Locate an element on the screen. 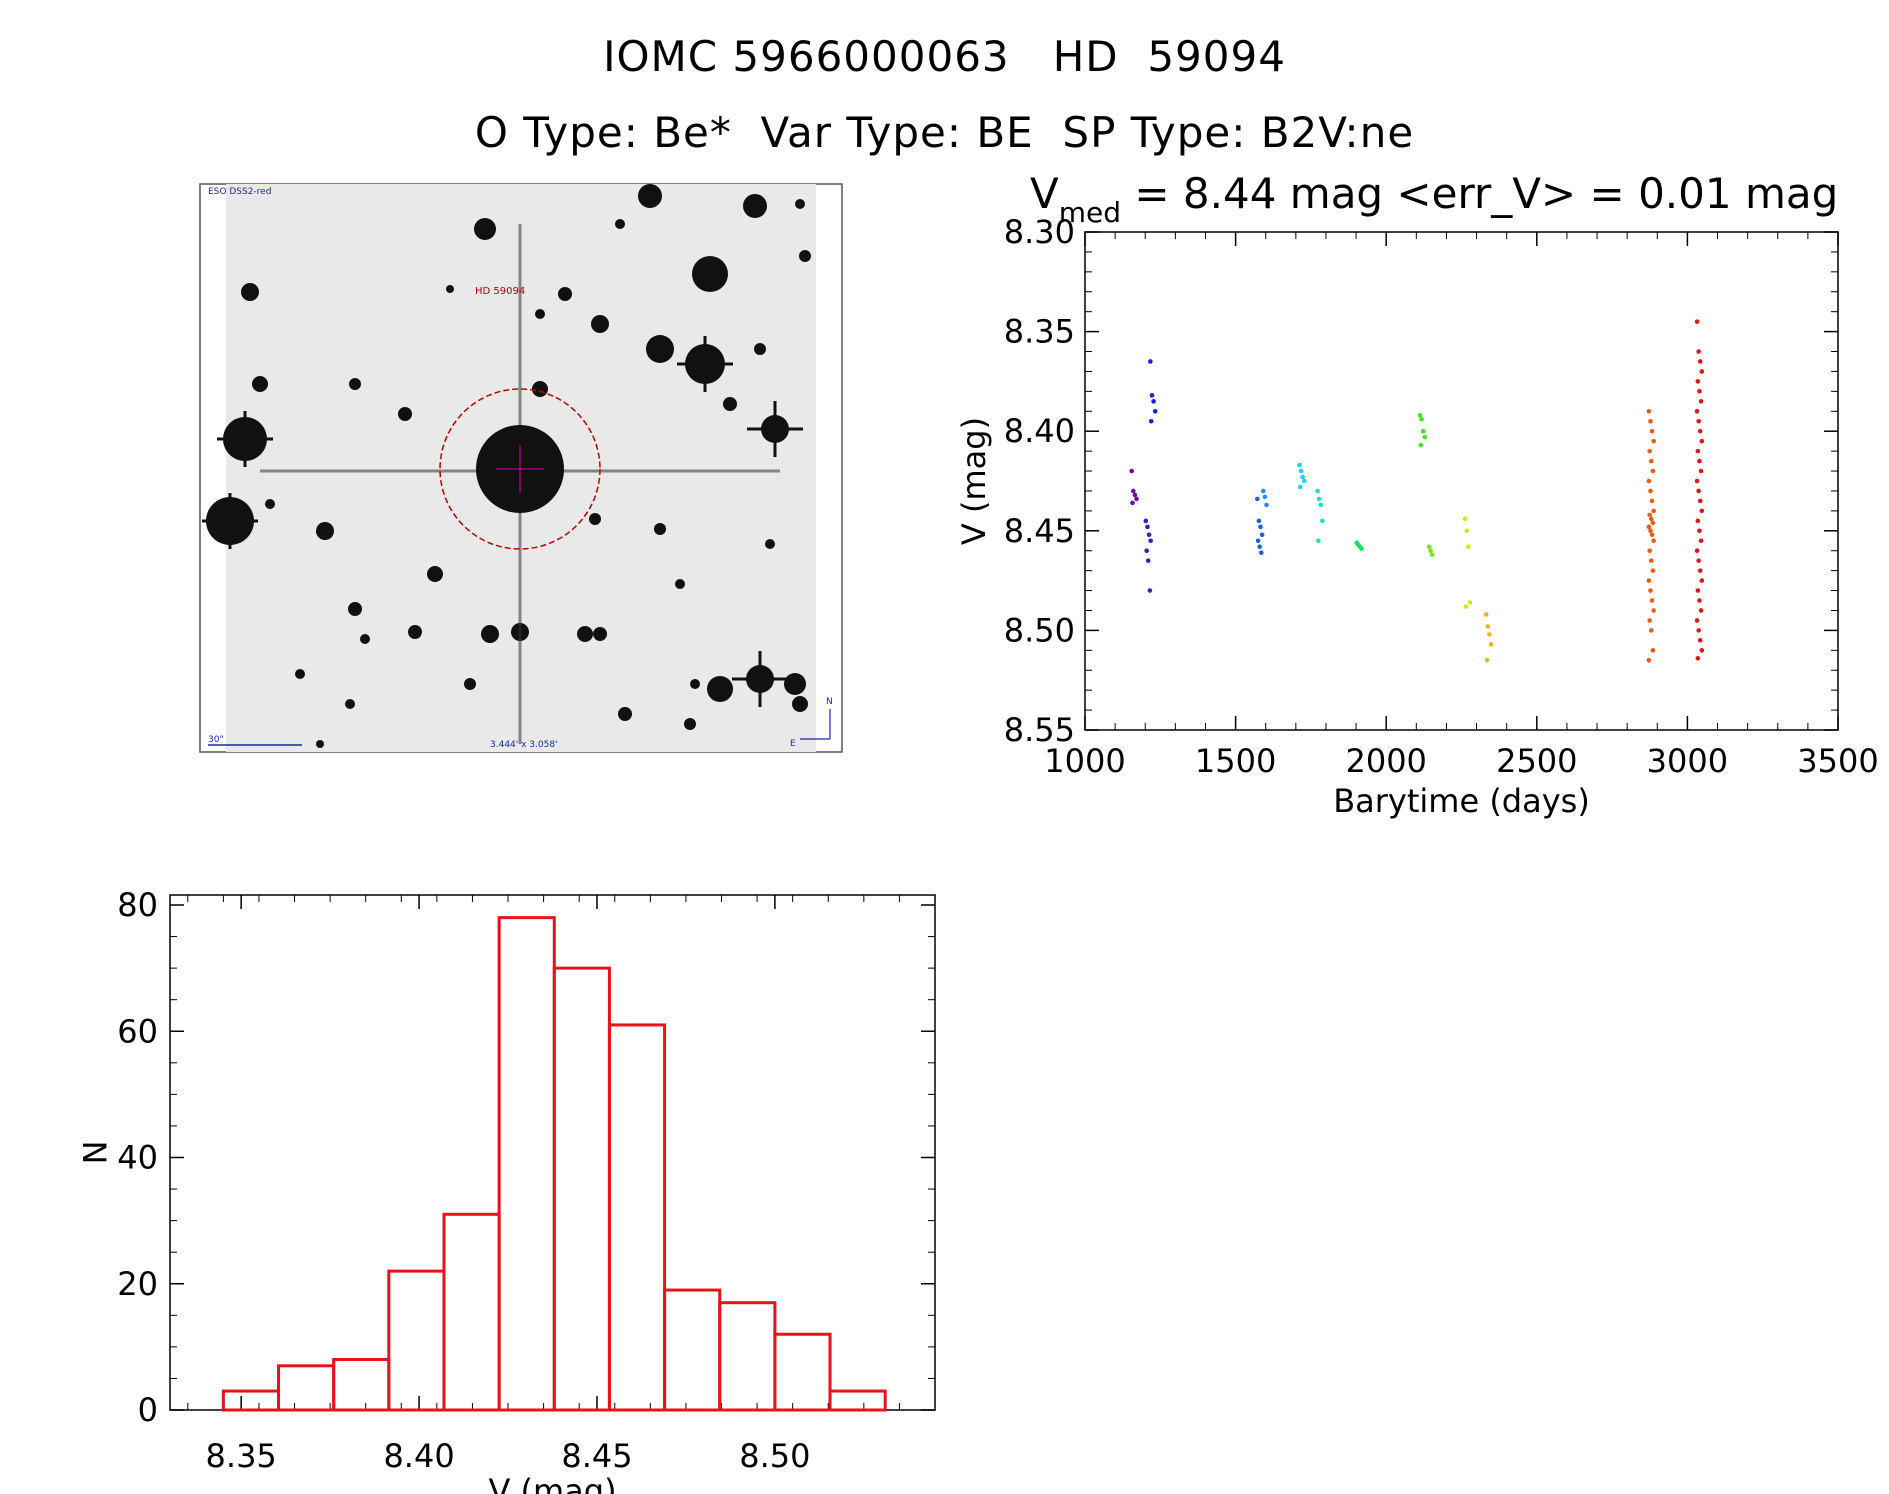 The width and height of the screenshot is (1889, 1494). vmed-subscript: med is located at coordinates (1090, 212).